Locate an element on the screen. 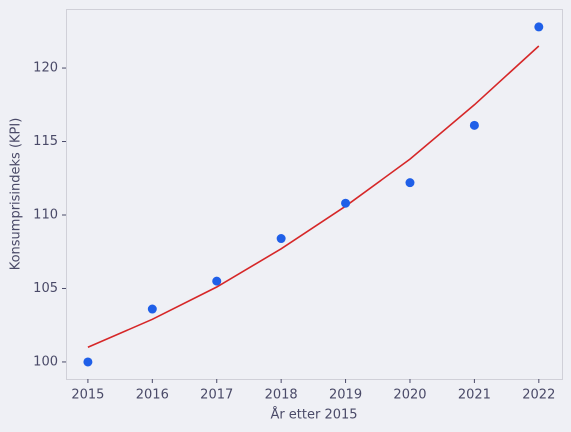 The image size is (571, 432). x-tick-label: 2017 is located at coordinates (216, 395).